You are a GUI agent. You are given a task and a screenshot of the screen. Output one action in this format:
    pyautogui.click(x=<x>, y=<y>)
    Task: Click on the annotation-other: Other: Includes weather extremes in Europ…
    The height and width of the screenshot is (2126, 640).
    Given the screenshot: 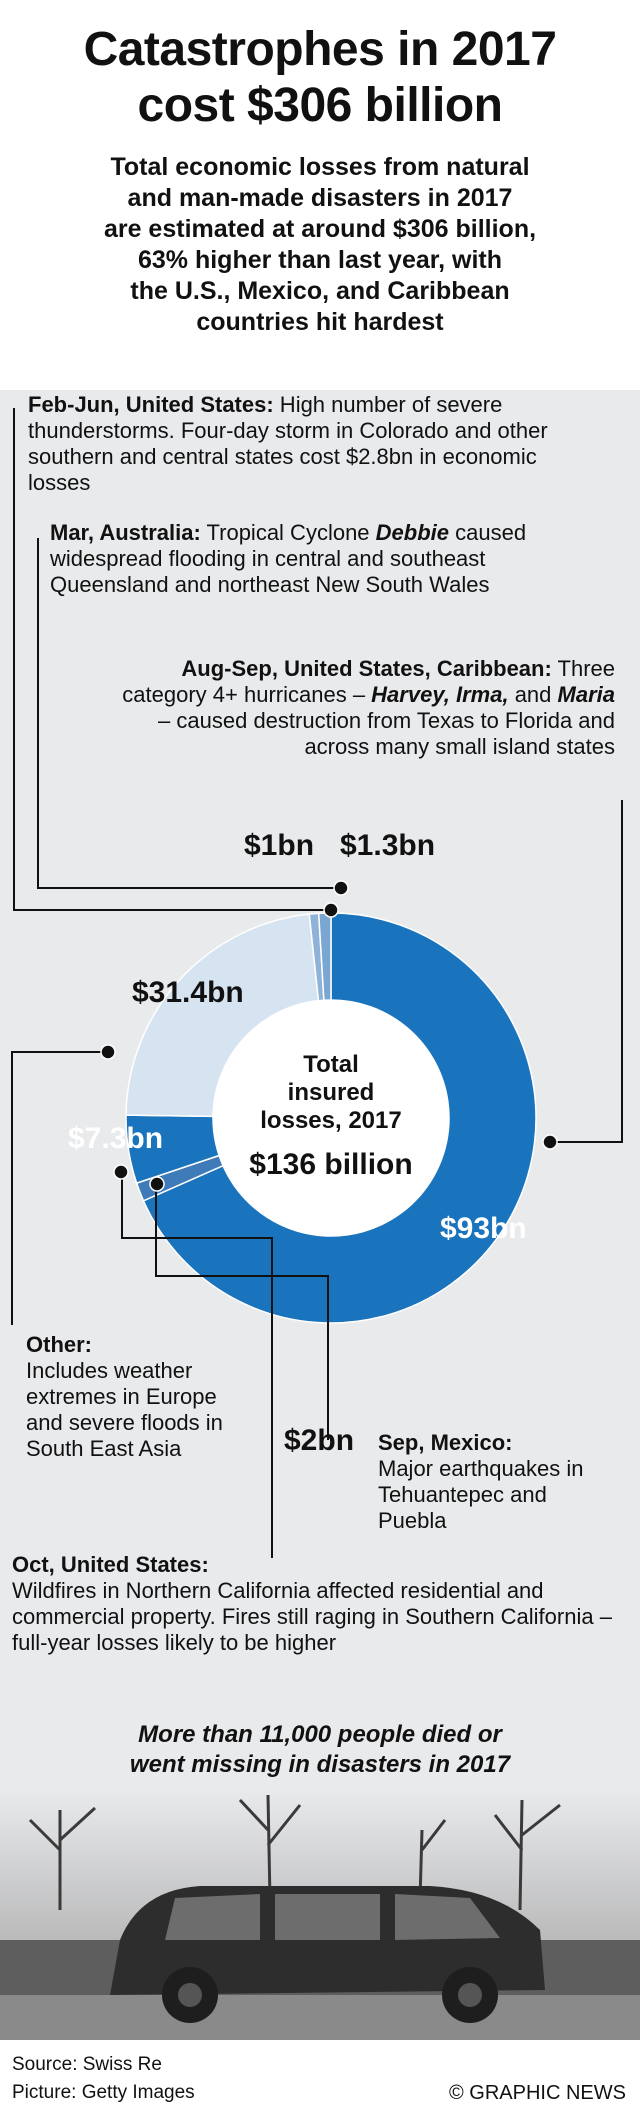 What is the action you would take?
    pyautogui.click(x=124, y=1396)
    